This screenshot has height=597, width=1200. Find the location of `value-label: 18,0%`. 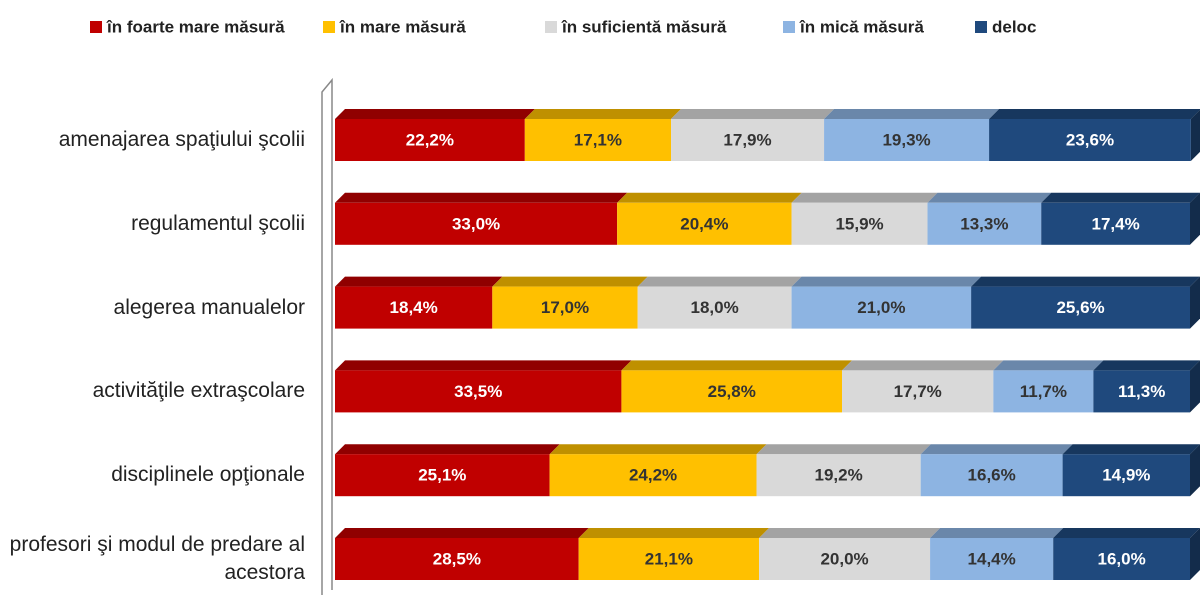

value-label: 18,0% is located at coordinates (715, 307).